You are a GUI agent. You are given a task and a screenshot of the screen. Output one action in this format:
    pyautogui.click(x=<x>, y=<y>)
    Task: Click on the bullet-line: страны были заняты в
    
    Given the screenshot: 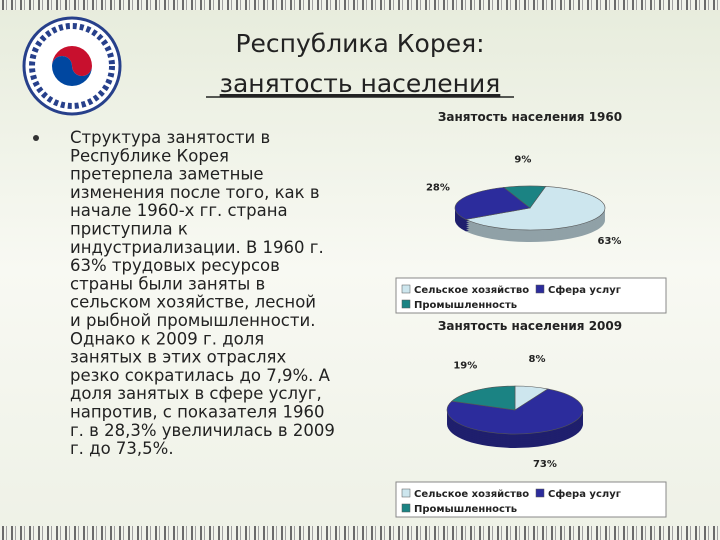 What is the action you would take?
    pyautogui.click(x=167, y=283)
    